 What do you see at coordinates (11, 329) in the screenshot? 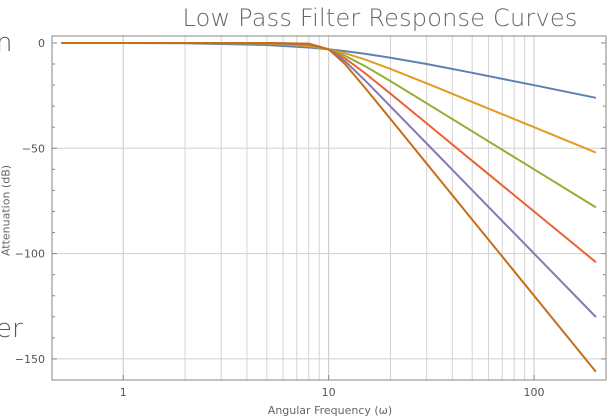
I see `background-text-fragment: er` at bounding box center [11, 329].